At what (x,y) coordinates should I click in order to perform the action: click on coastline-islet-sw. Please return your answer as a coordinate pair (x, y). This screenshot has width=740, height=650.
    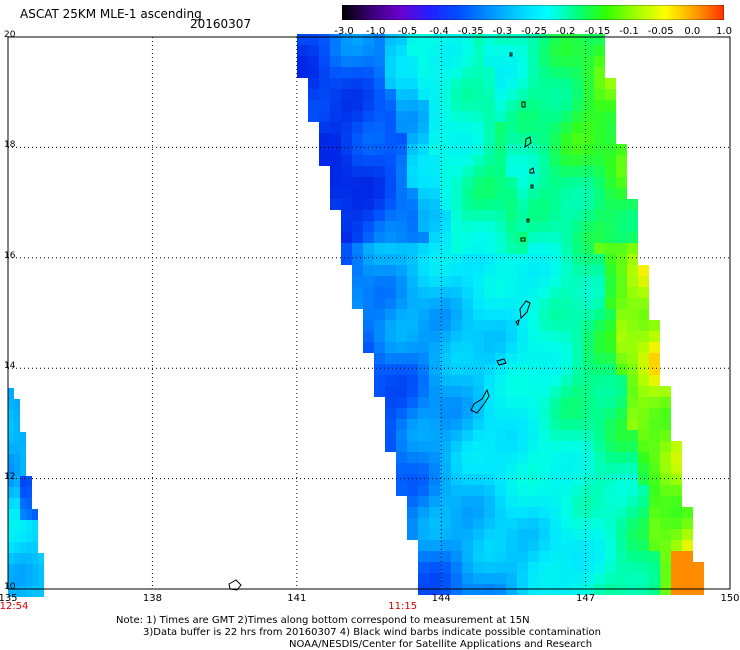
    Looking at the image, I should click on (235, 585).